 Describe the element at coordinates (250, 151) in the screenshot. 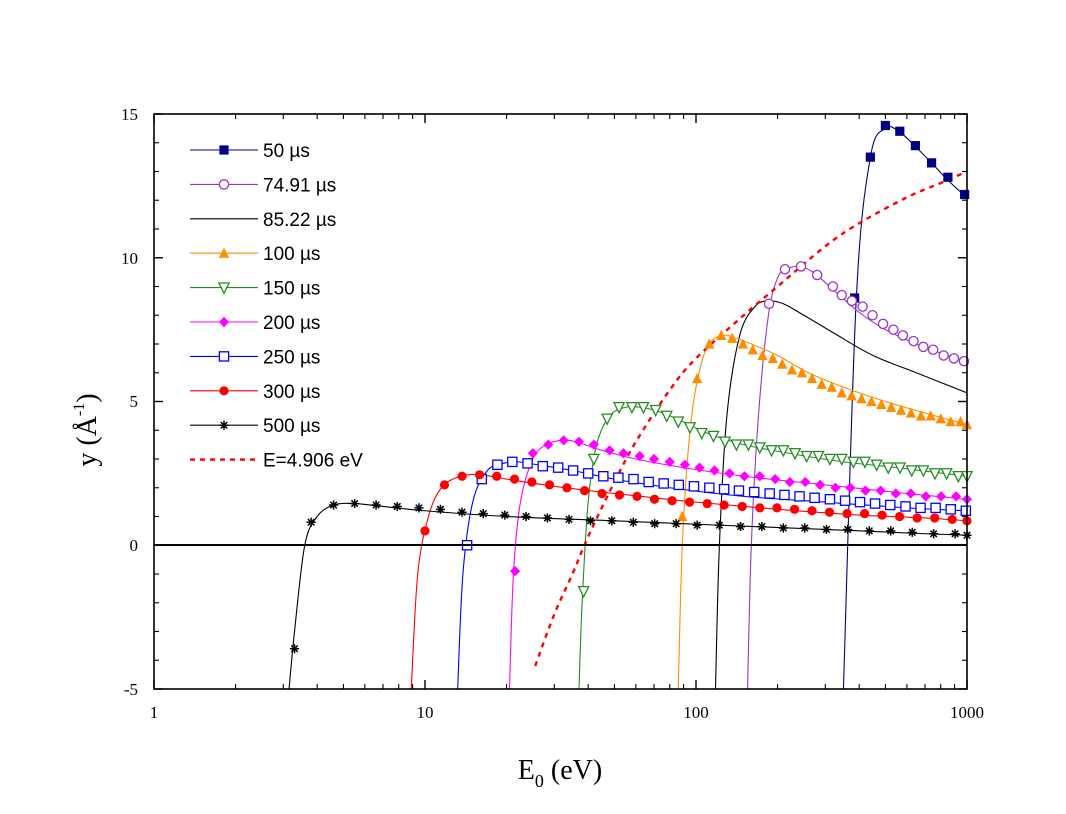

I see `legend-item: 50 µs` at that location.